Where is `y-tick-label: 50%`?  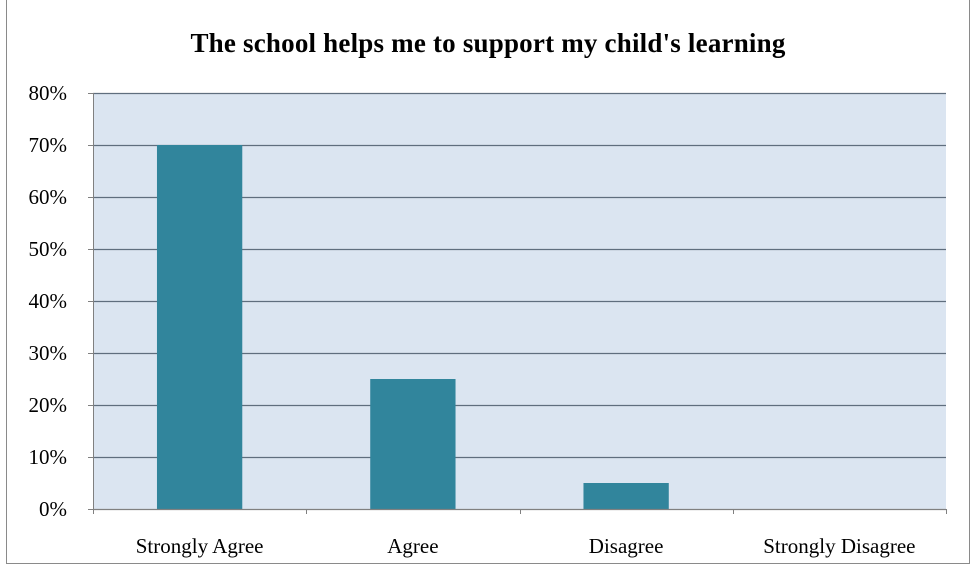
y-tick-label: 50% is located at coordinates (48, 249).